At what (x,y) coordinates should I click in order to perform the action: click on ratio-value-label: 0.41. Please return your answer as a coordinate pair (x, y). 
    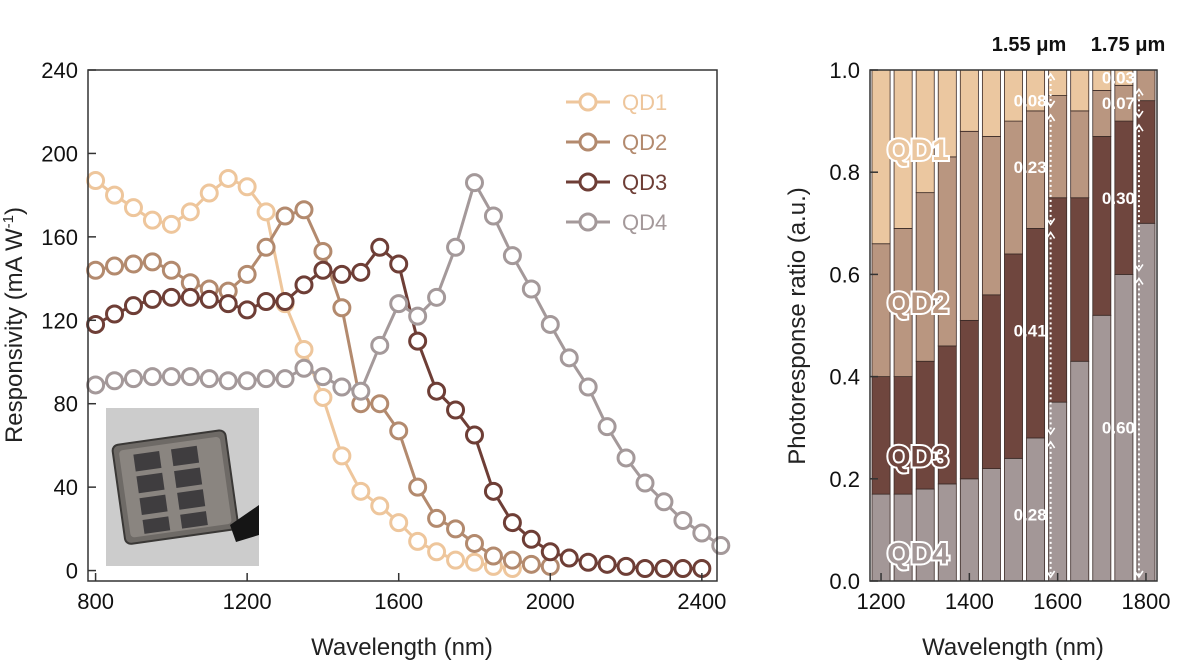
    Looking at the image, I should click on (1030, 331).